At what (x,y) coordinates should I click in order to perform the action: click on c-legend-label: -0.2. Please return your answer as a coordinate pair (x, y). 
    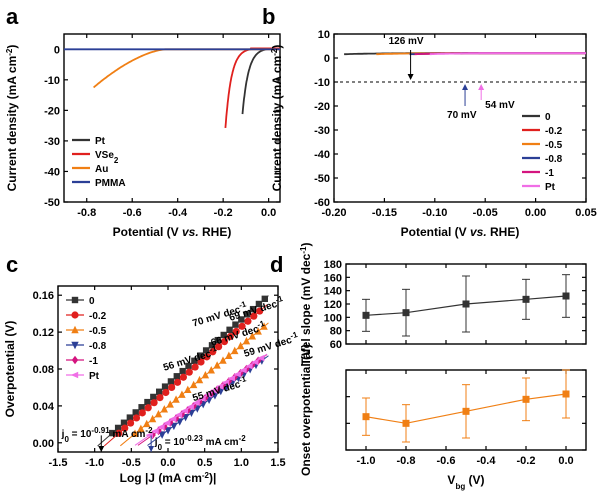
    Looking at the image, I should click on (98, 316).